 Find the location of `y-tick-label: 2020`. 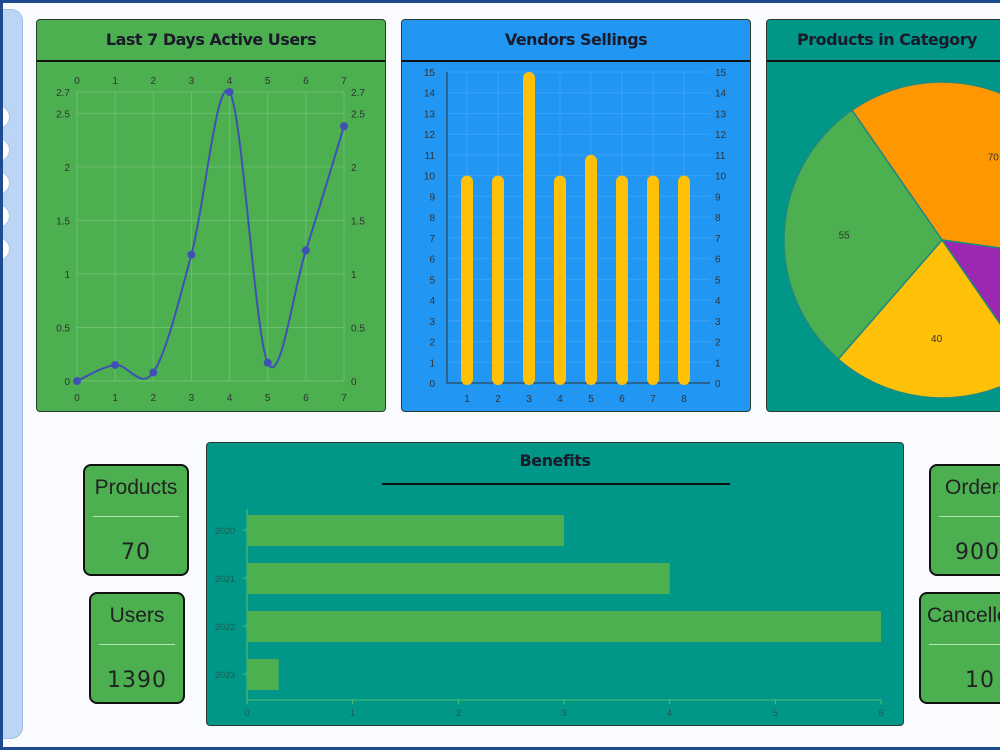

y-tick-label: 2020 is located at coordinates (225, 531).